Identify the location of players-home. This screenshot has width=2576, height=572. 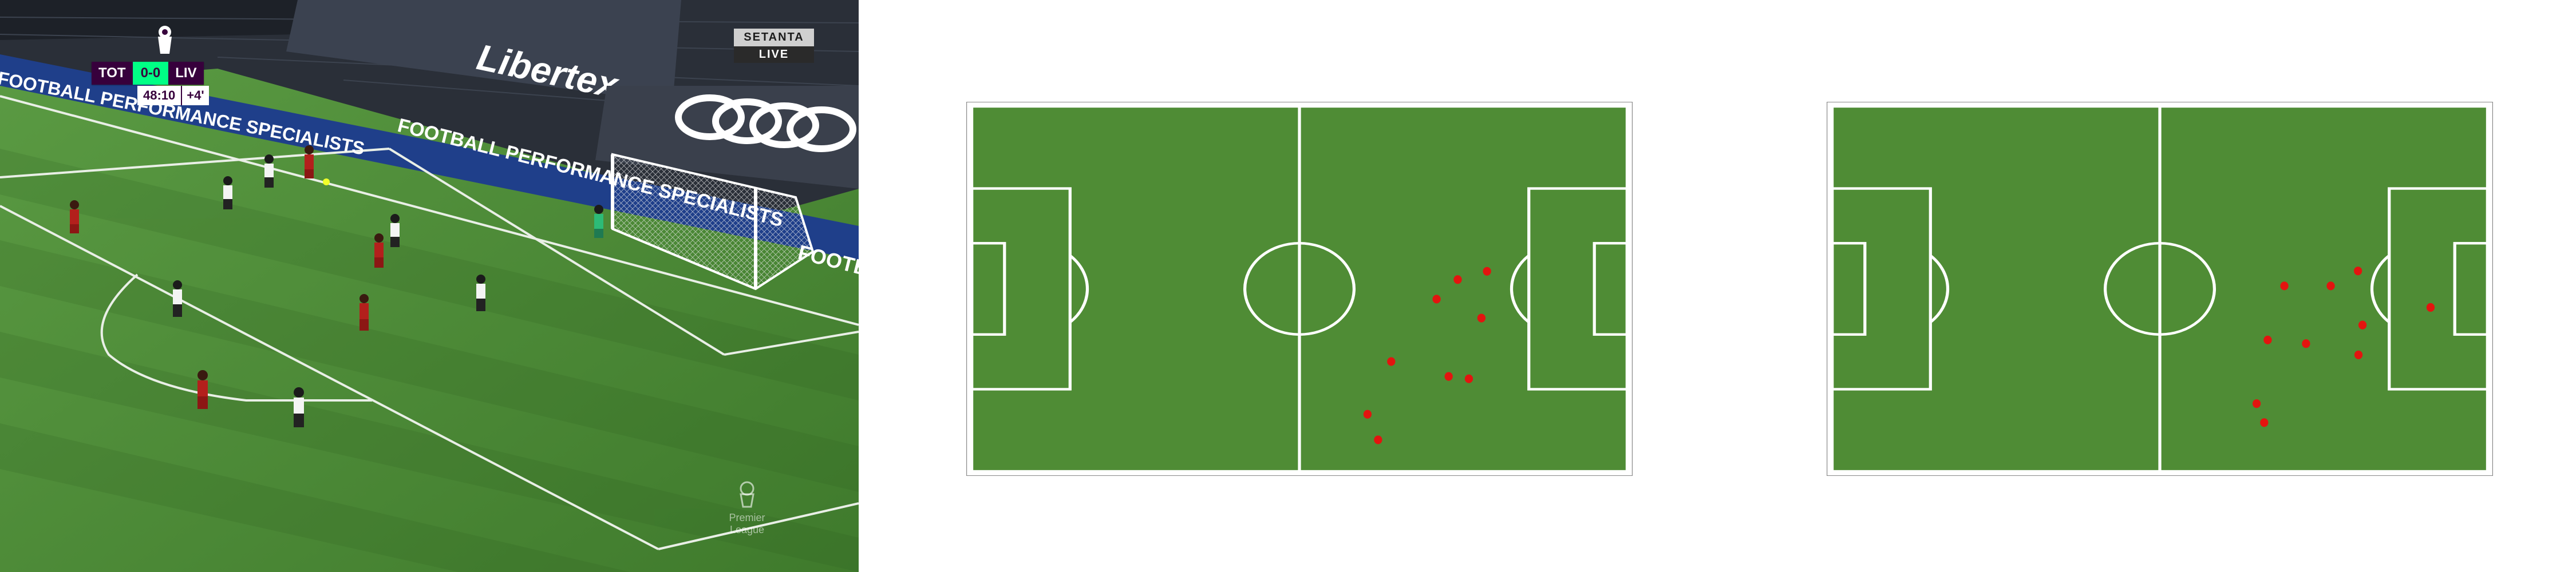
(329, 290).